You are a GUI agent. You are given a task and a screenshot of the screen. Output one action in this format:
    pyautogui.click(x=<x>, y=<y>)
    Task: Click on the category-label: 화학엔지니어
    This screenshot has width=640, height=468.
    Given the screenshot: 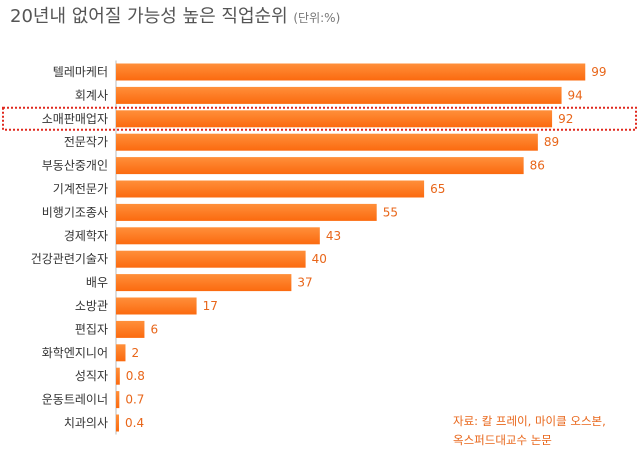 What is the action you would take?
    pyautogui.click(x=75, y=353)
    